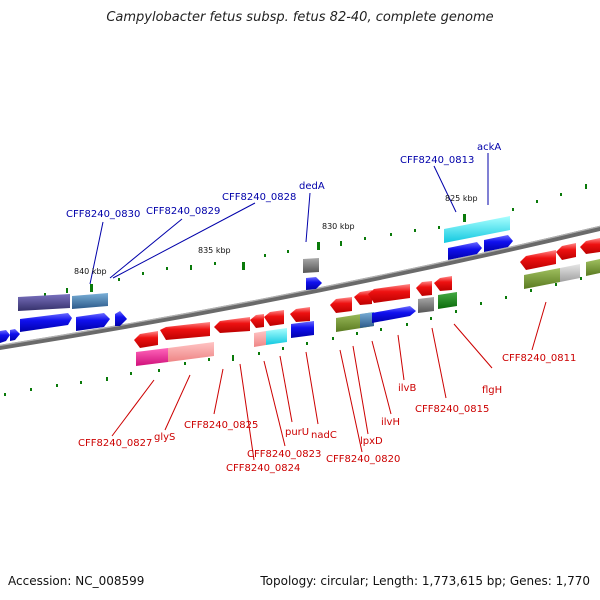 The height and width of the screenshot is (600, 600). What do you see at coordinates (560, 263) in the screenshot?
I see `reverse-genes-upper` at bounding box center [560, 263].